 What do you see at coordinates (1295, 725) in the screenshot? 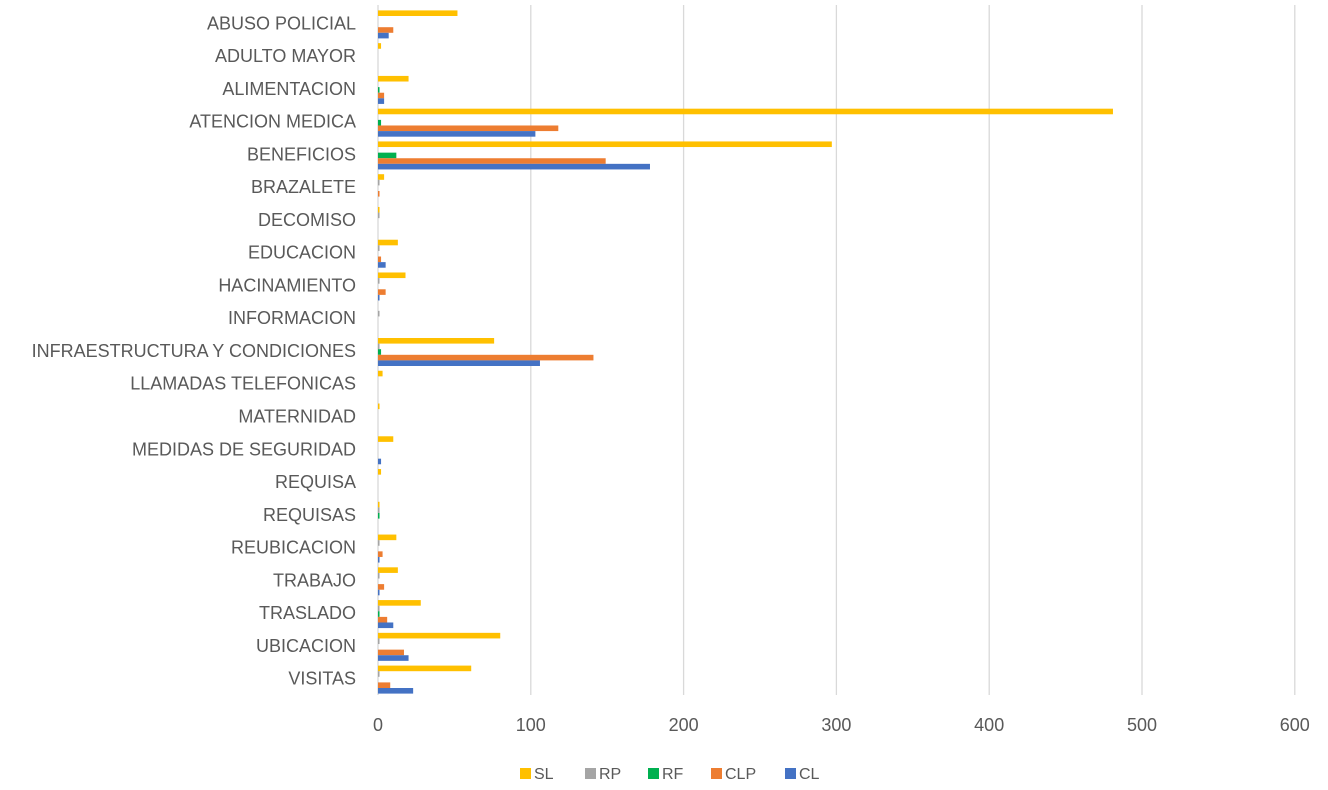
I see `x-tick-label: 600` at bounding box center [1295, 725].